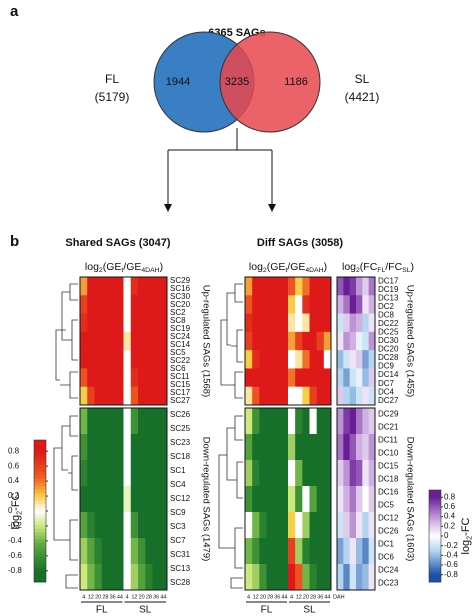 The height and width of the screenshot is (616, 474). I want to click on colorbar-tick-label: 0, so click(10, 510).